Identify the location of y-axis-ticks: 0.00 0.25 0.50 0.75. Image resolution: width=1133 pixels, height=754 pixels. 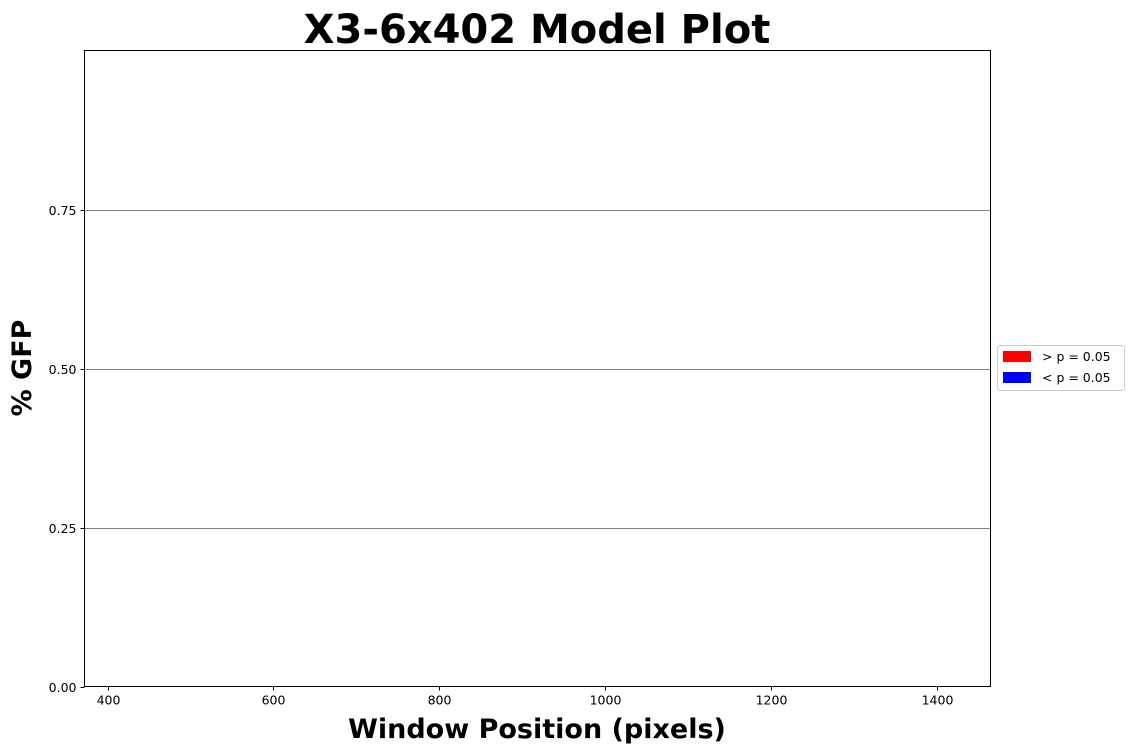
(67, 449).